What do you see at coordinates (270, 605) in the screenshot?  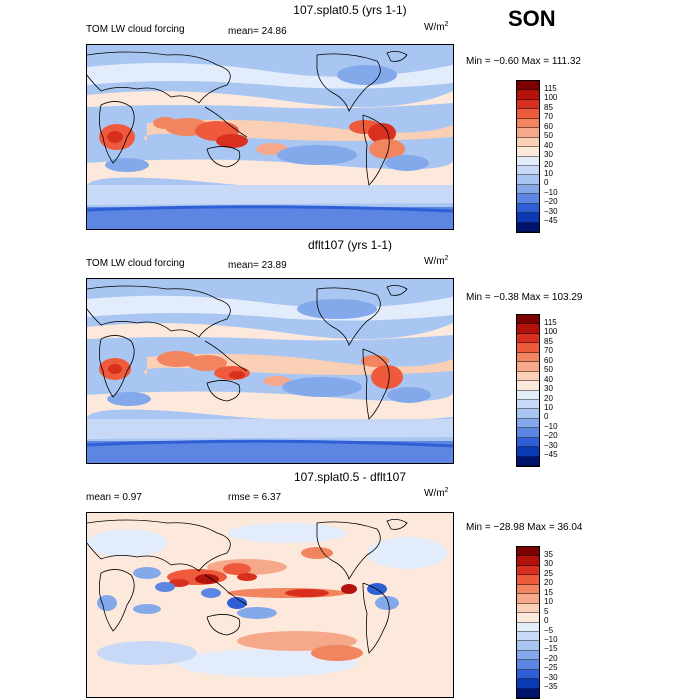 I see `panel-3-map` at bounding box center [270, 605].